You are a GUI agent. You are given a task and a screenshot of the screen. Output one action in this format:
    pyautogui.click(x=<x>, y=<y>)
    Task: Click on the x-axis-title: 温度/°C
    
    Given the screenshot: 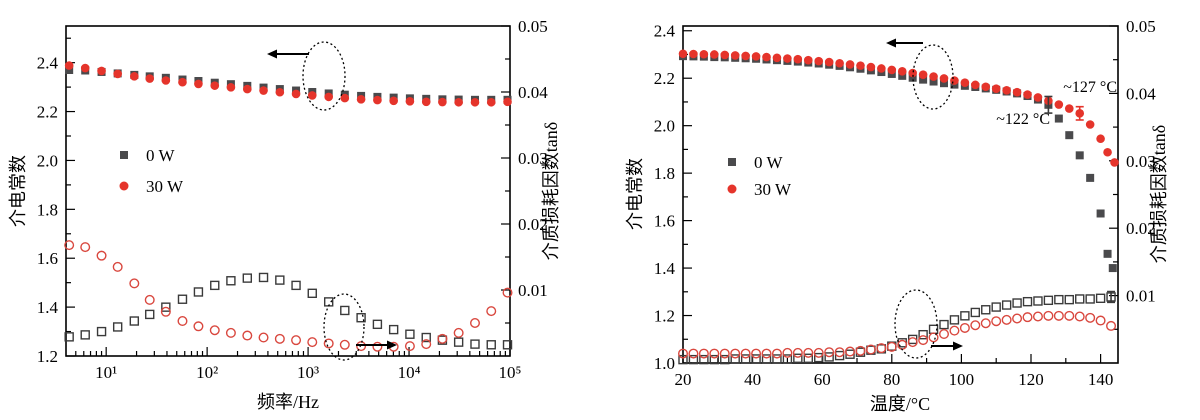 What is the action you would take?
    pyautogui.click(x=900, y=404)
    